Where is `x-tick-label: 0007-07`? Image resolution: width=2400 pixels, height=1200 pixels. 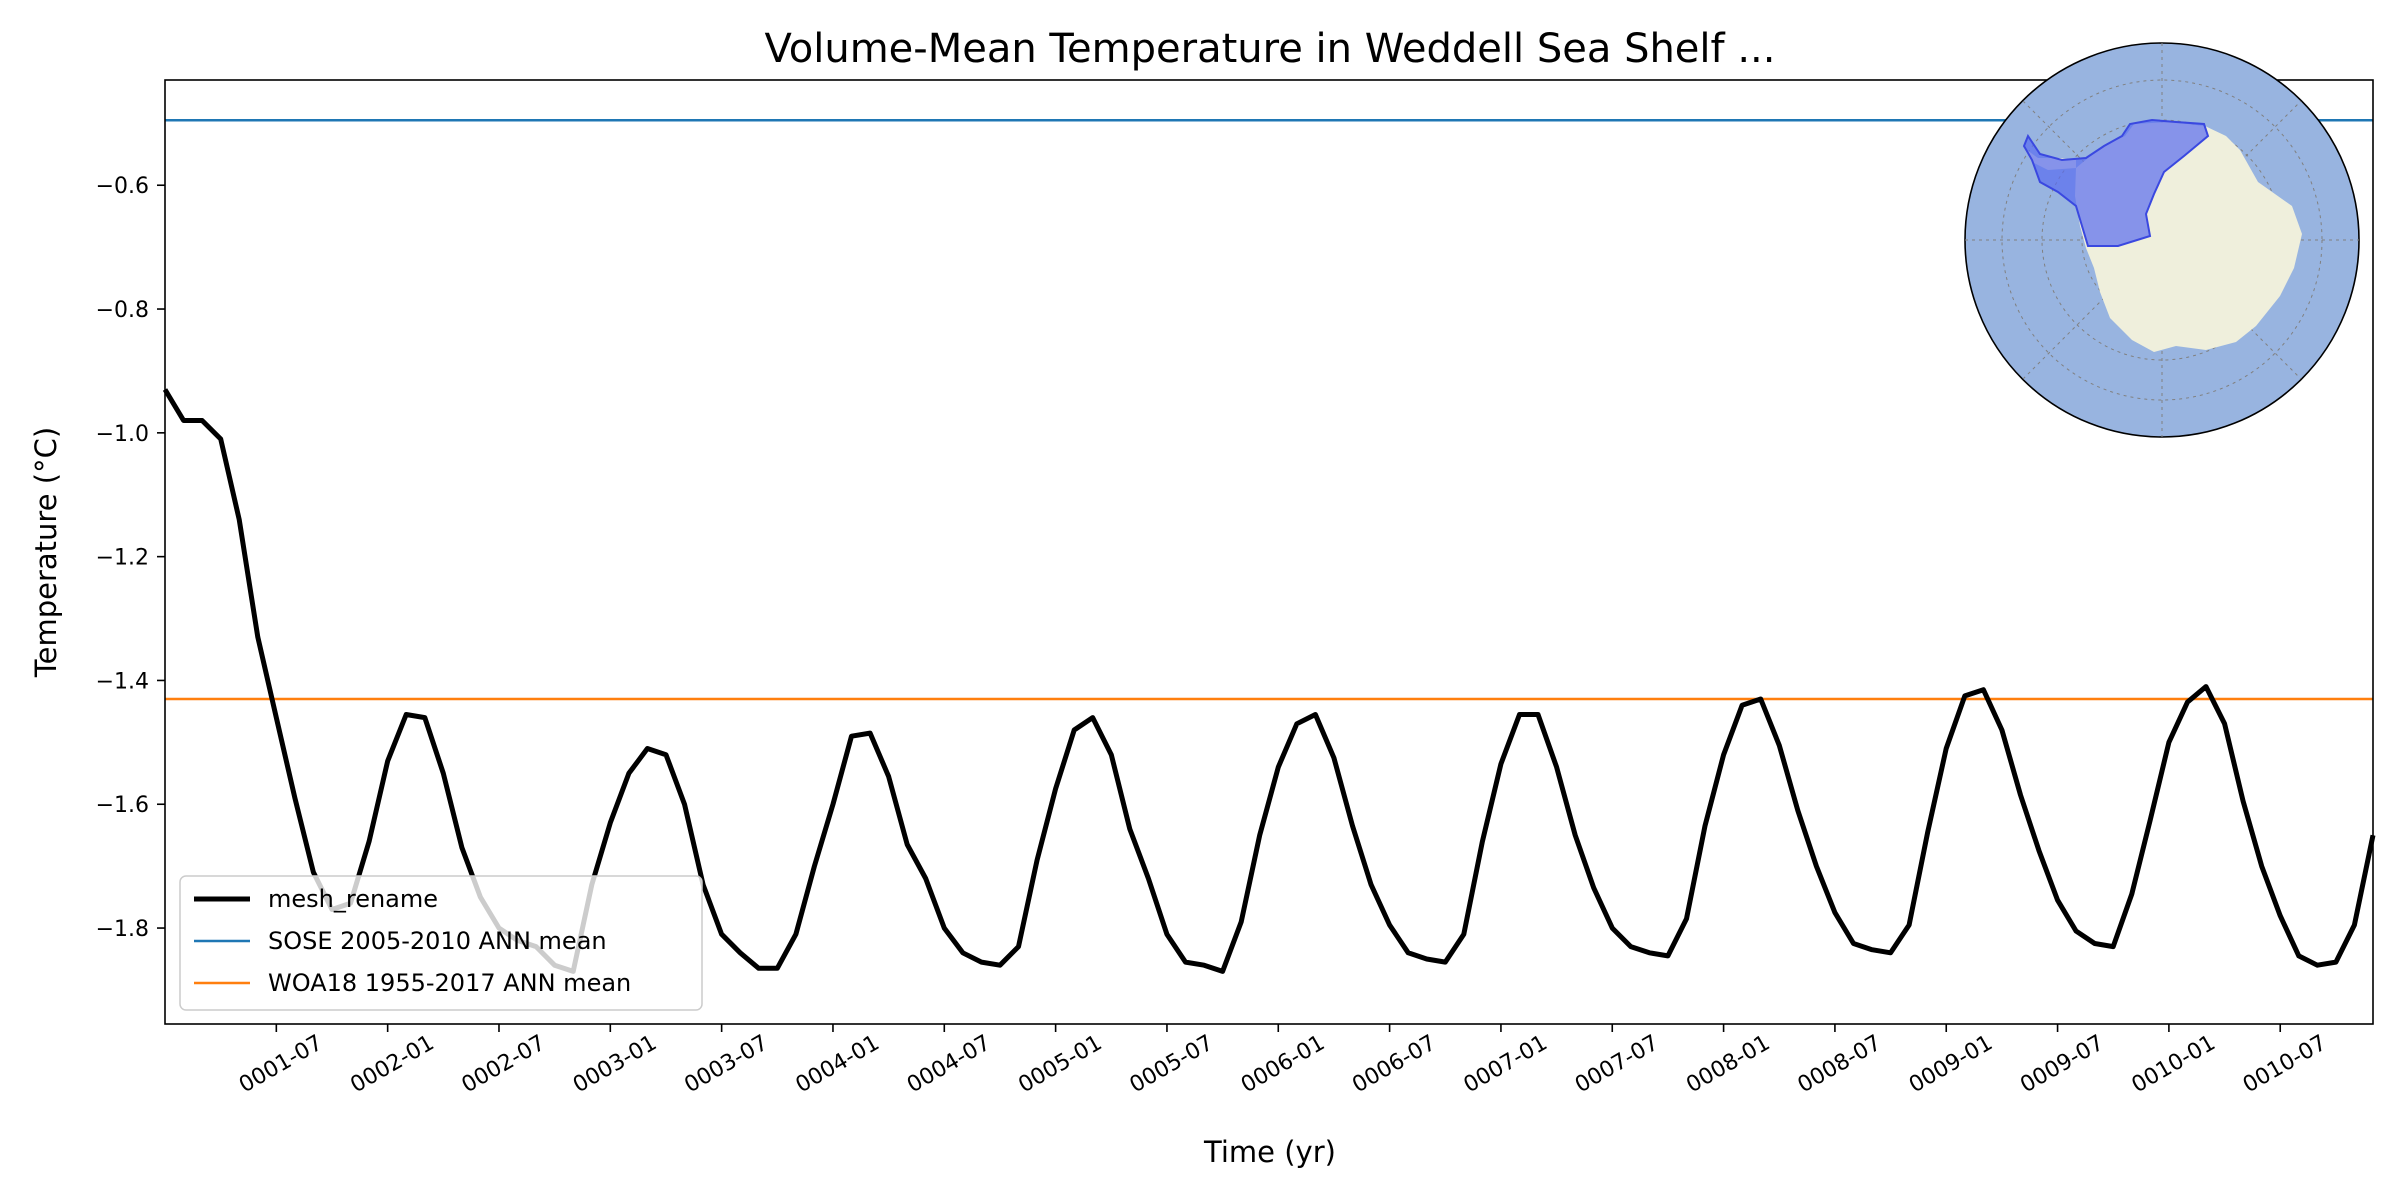 x-tick-label: 0007-07 is located at coordinates (1617, 1065).